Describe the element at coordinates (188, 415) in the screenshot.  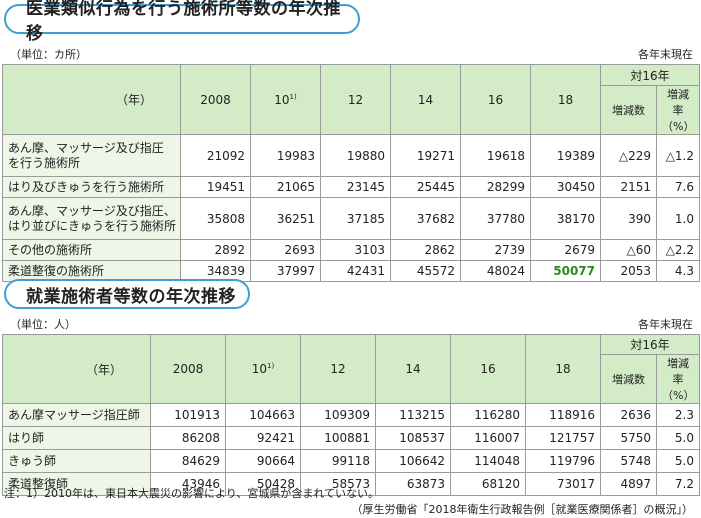
I see `value-cell: 101913` at that location.